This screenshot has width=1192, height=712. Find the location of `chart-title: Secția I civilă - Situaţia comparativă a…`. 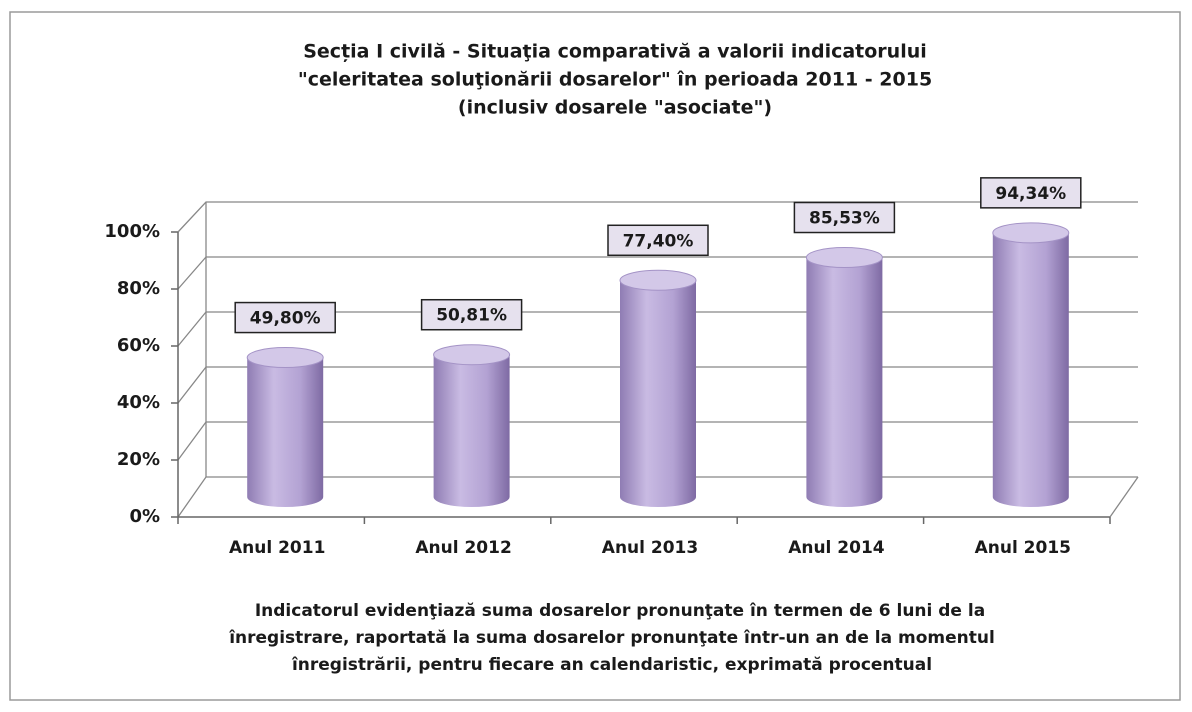

chart-title: Secția I civilă - Situaţia comparativă a… is located at coordinates (615, 52).